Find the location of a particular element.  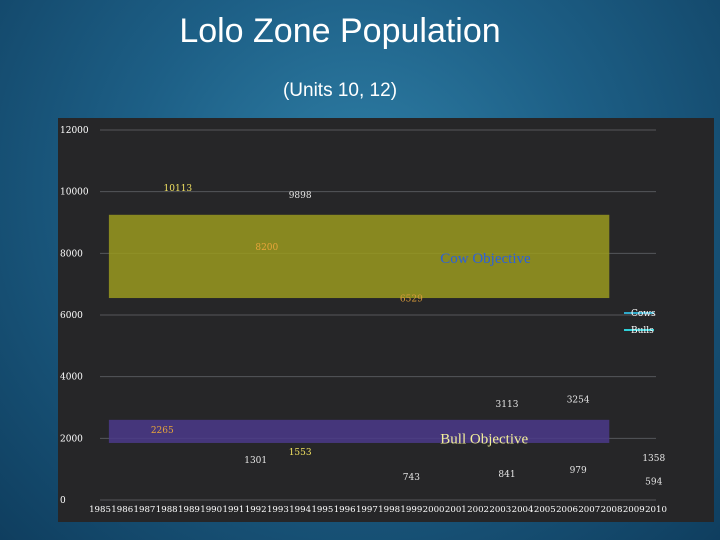

data-label: 594 is located at coordinates (653, 483).